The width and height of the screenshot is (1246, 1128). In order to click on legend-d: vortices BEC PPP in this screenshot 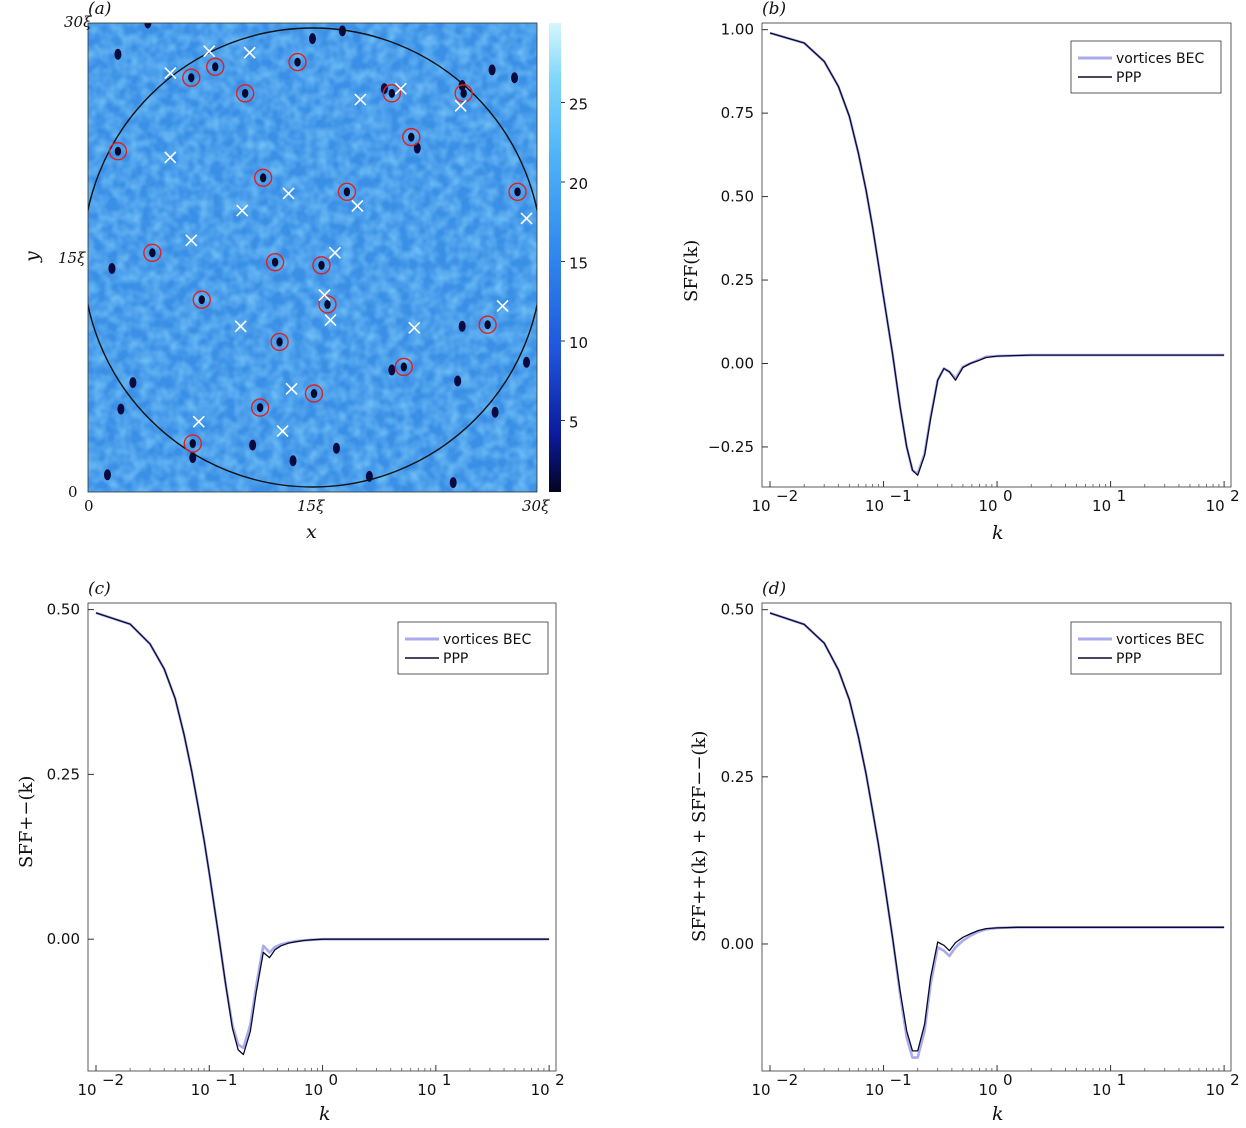, I will do `click(1146, 648)`.